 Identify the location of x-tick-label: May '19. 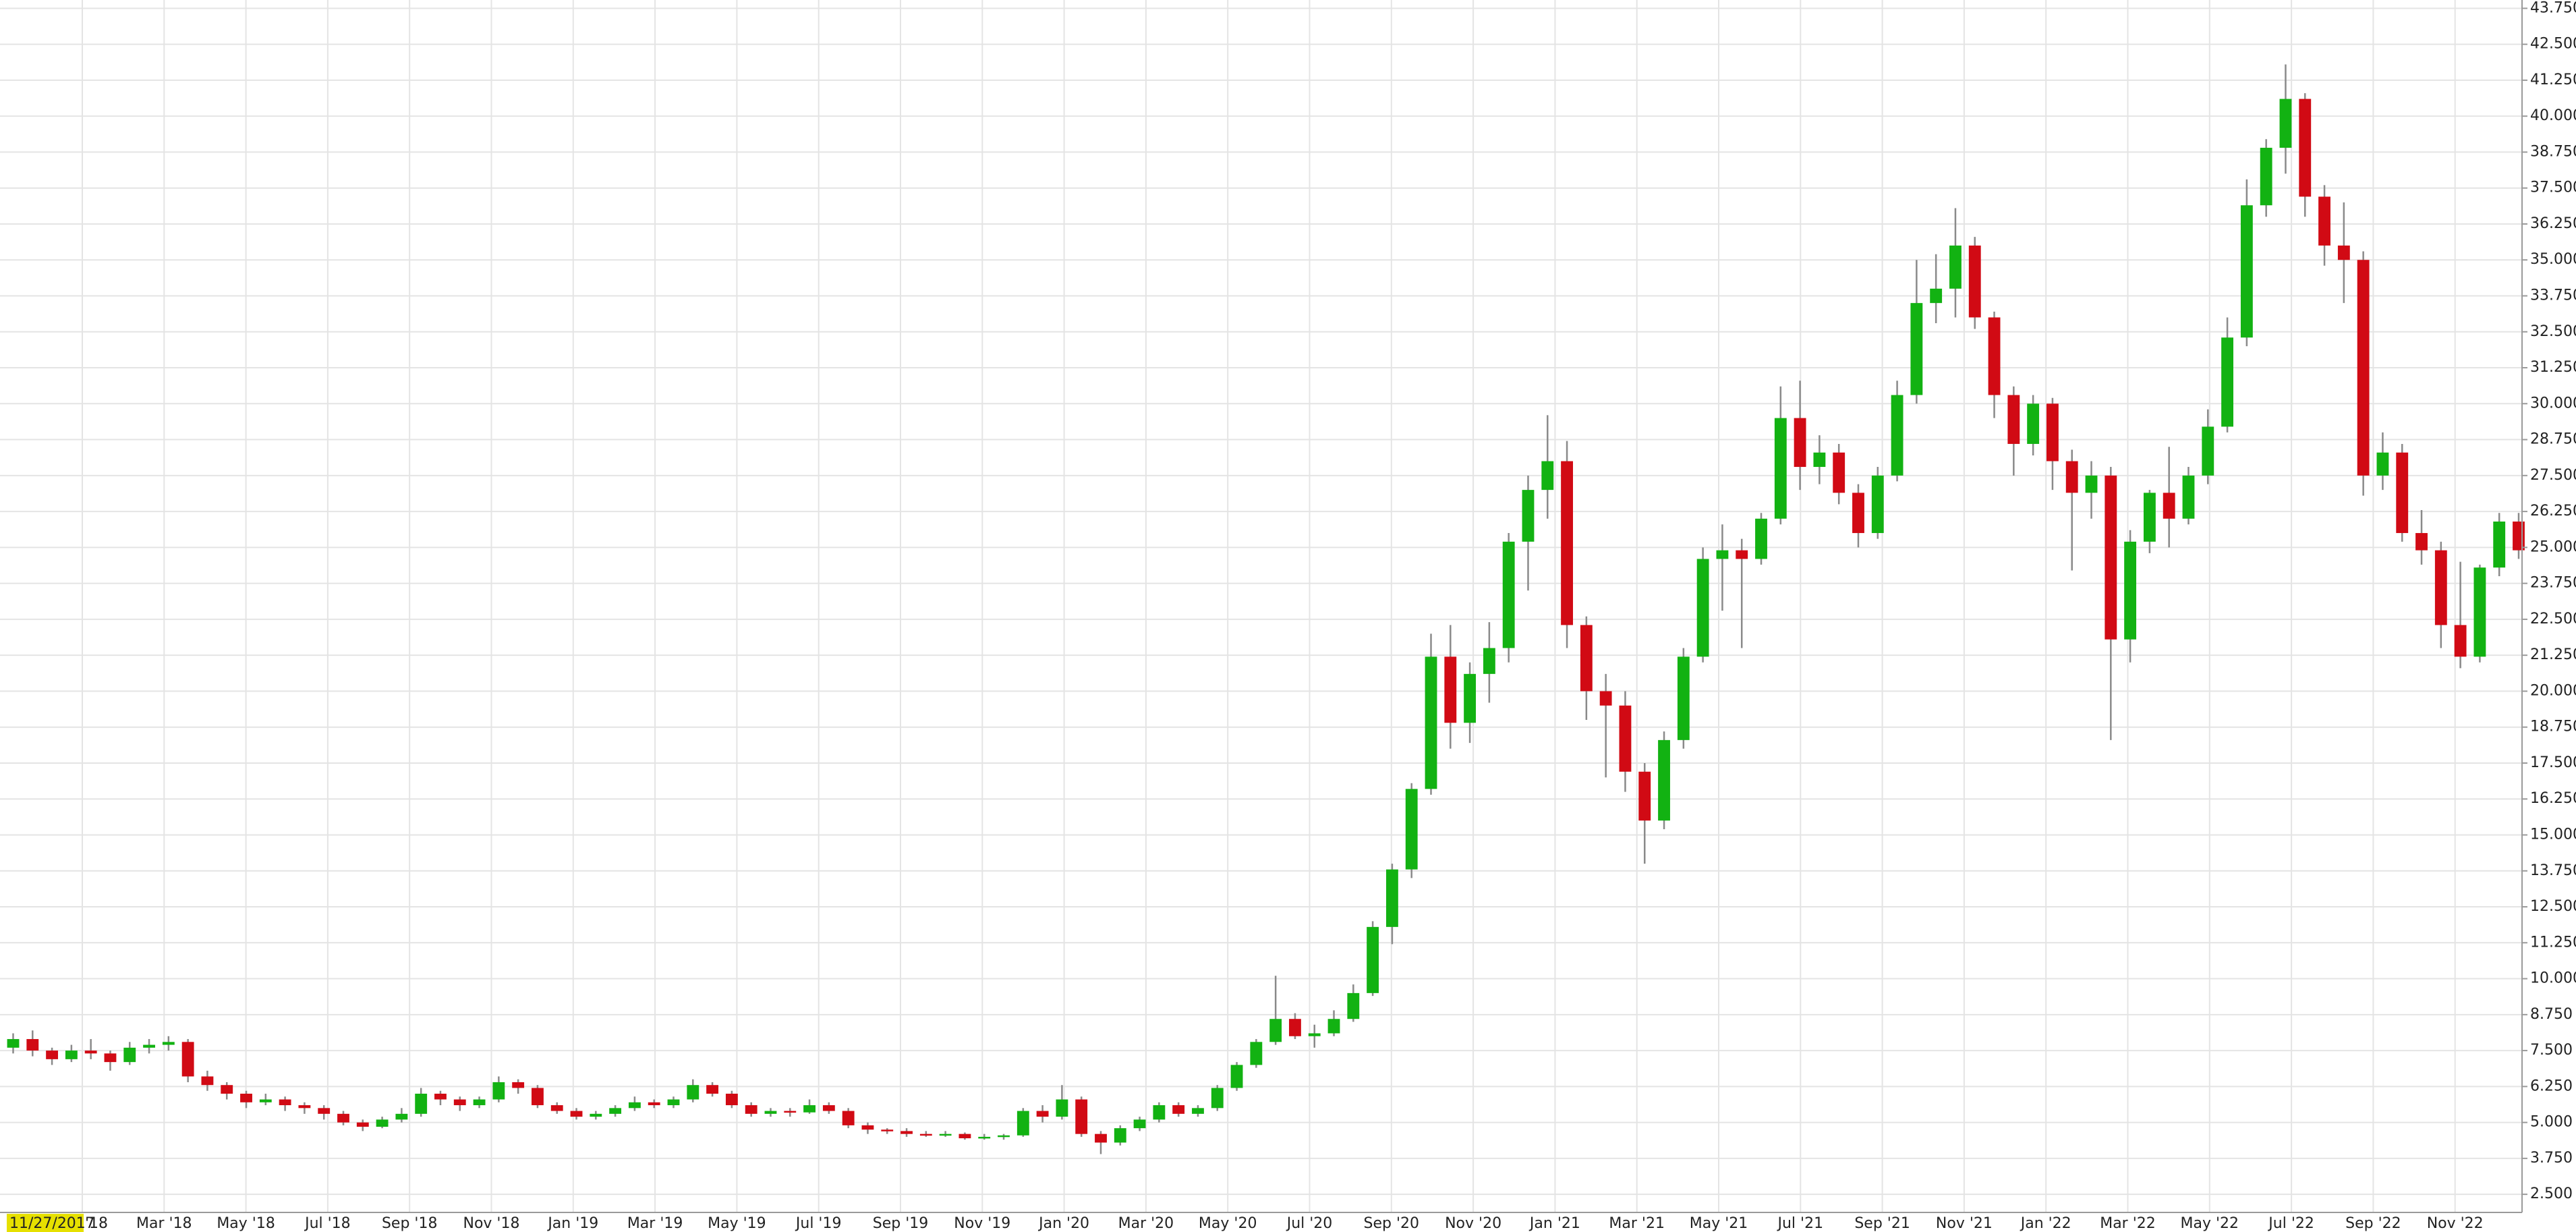
(737, 1223).